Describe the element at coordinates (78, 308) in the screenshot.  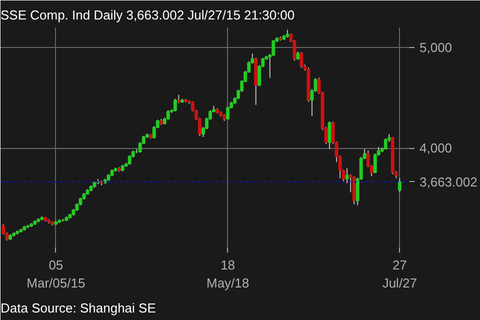
I see `source-note: Data Source: Shanghai SE` at that location.